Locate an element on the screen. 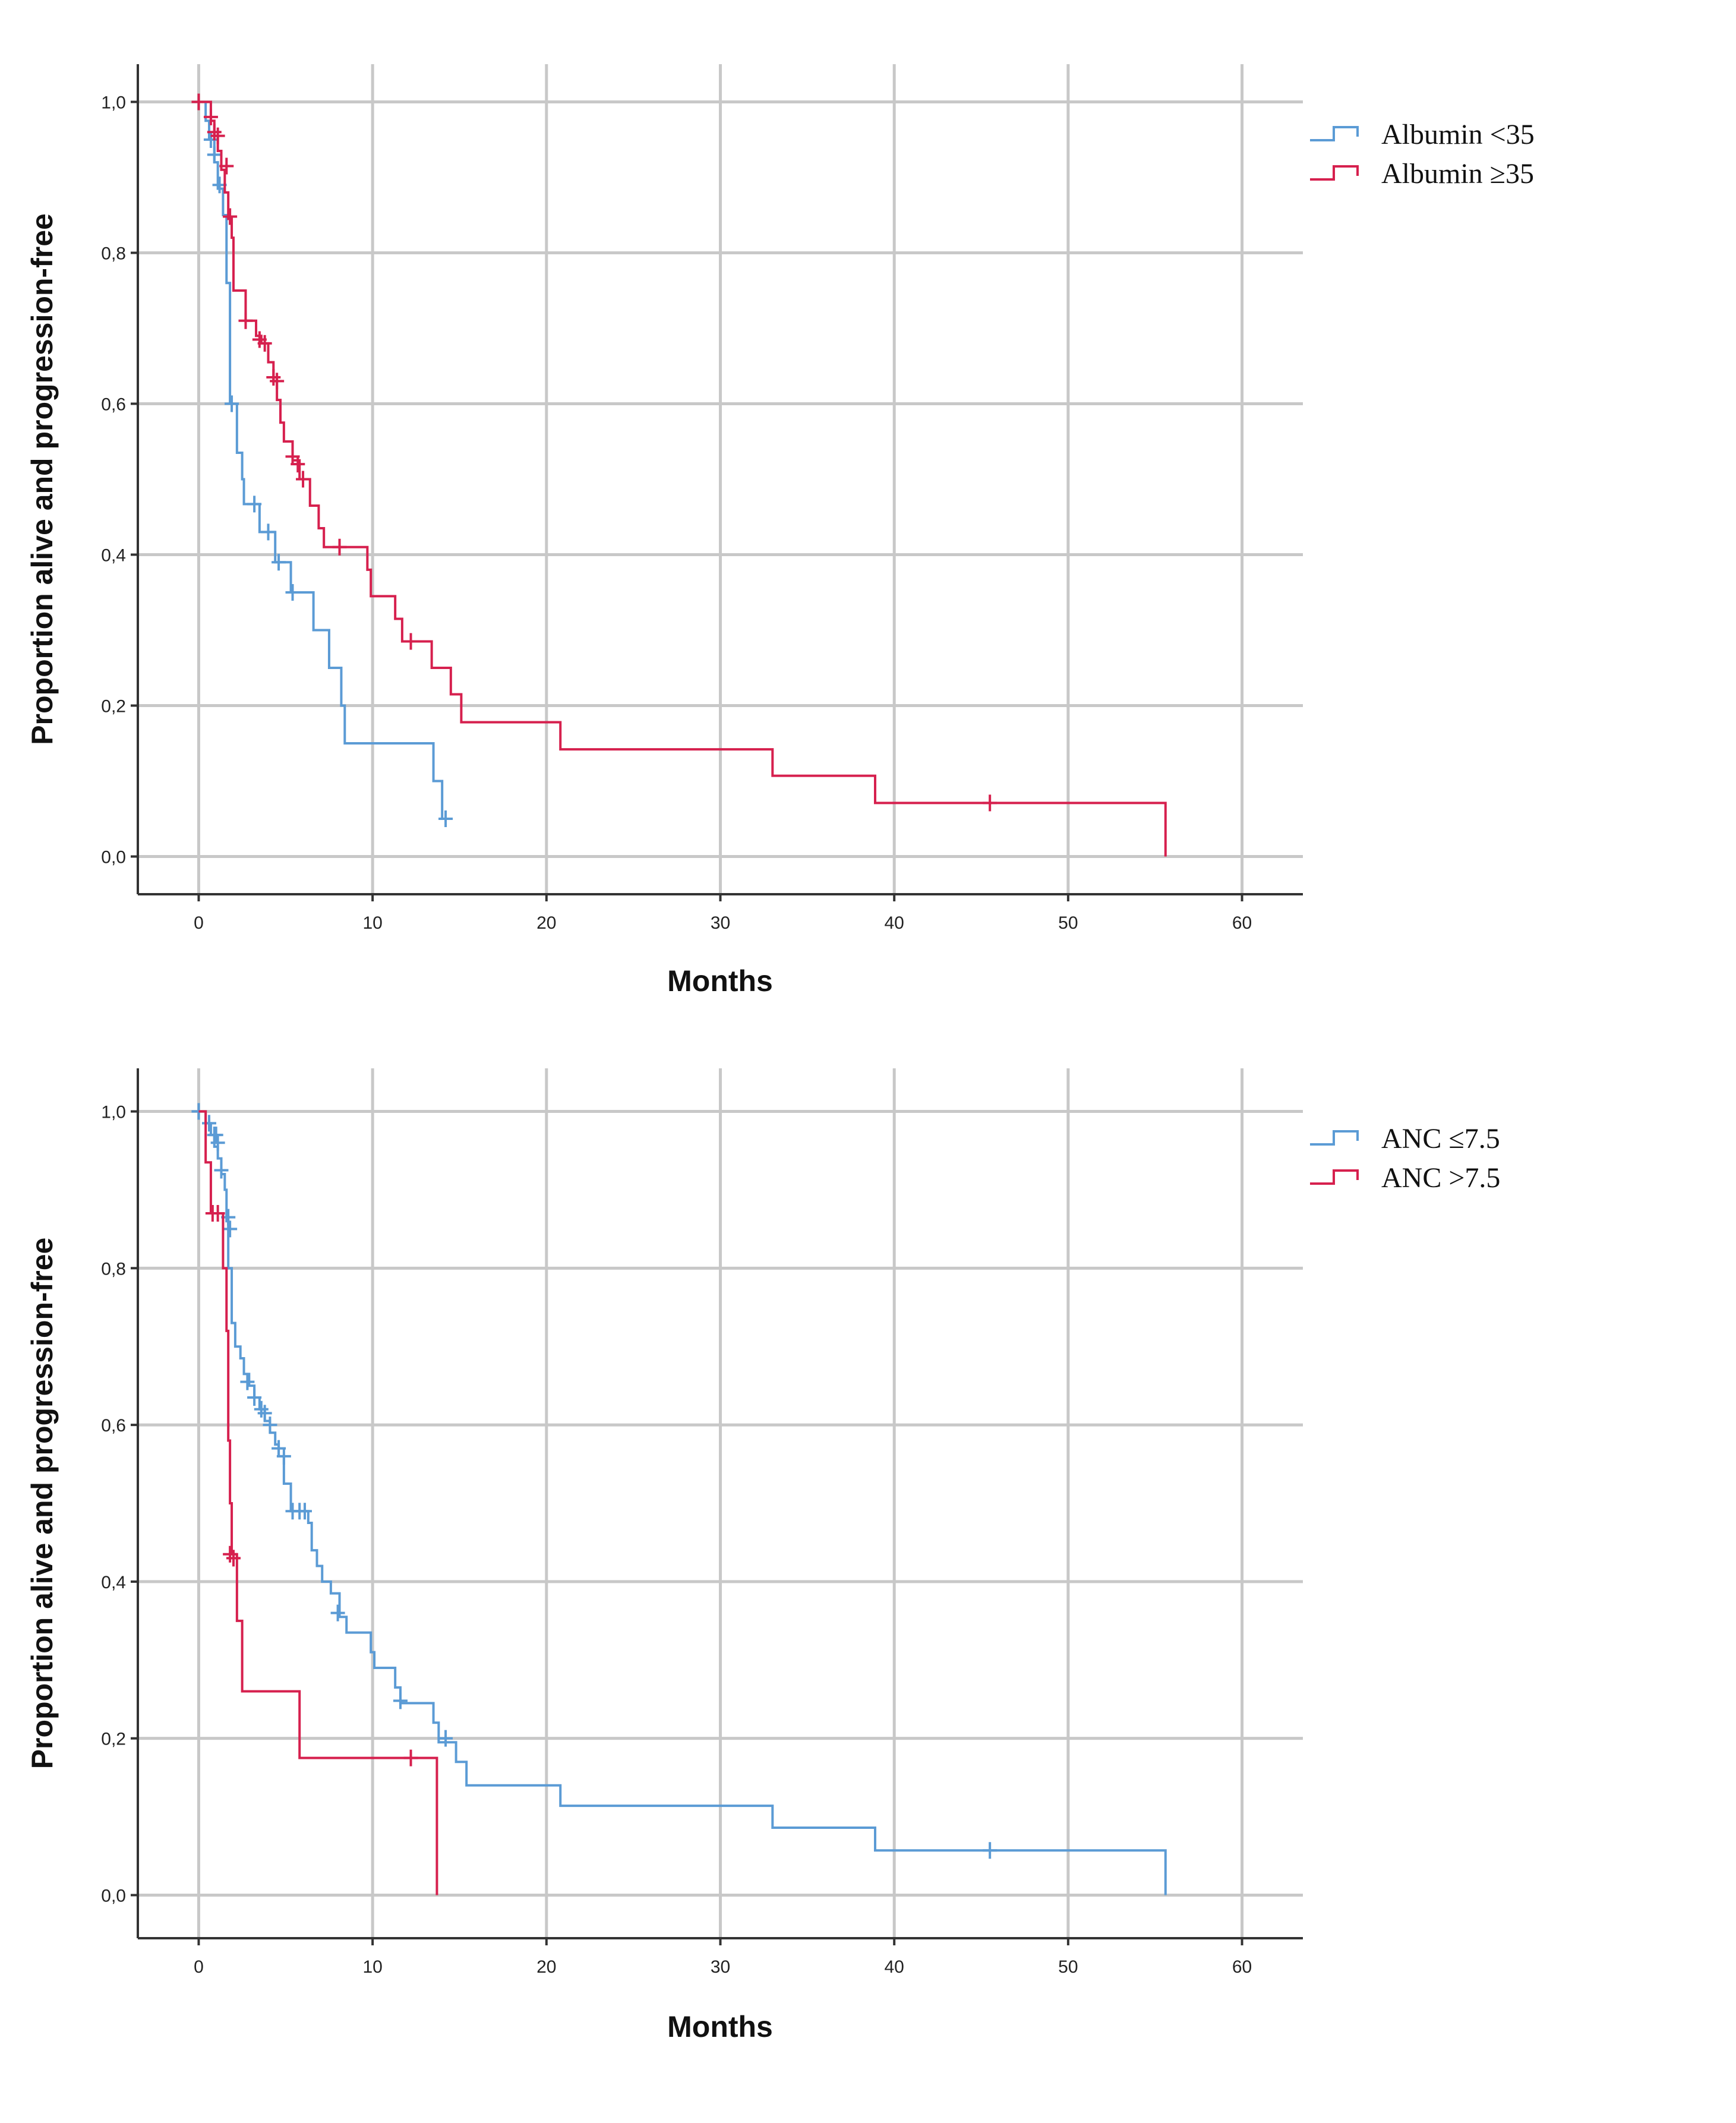  legend-label-0: Albumin <35 is located at coordinates (1458, 135).